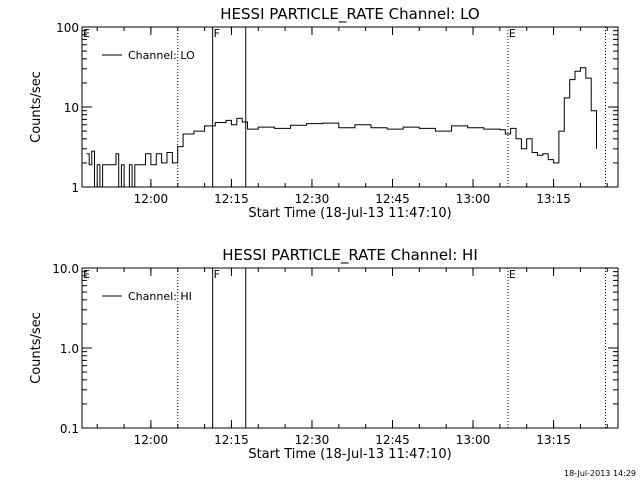 This screenshot has height=480, width=640. What do you see at coordinates (67, 28) in the screenshot?
I see `y-tick-label: 100` at bounding box center [67, 28].